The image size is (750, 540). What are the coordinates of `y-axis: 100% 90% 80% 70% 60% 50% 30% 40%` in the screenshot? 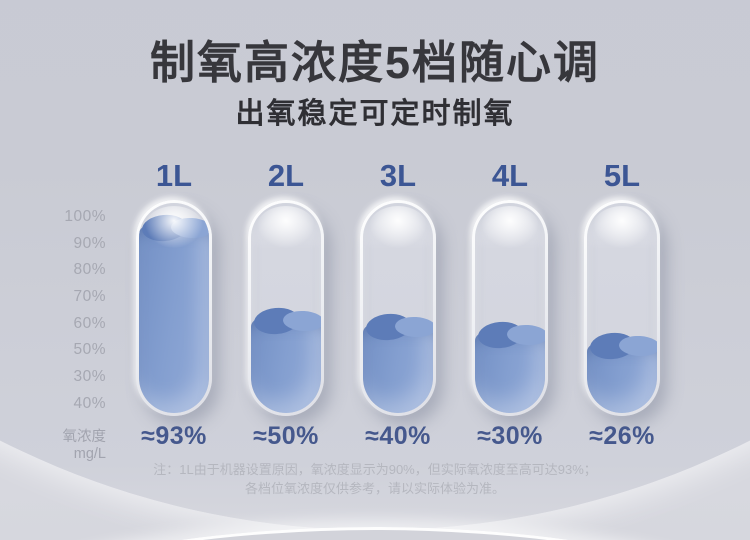 It's located at (53, 311).